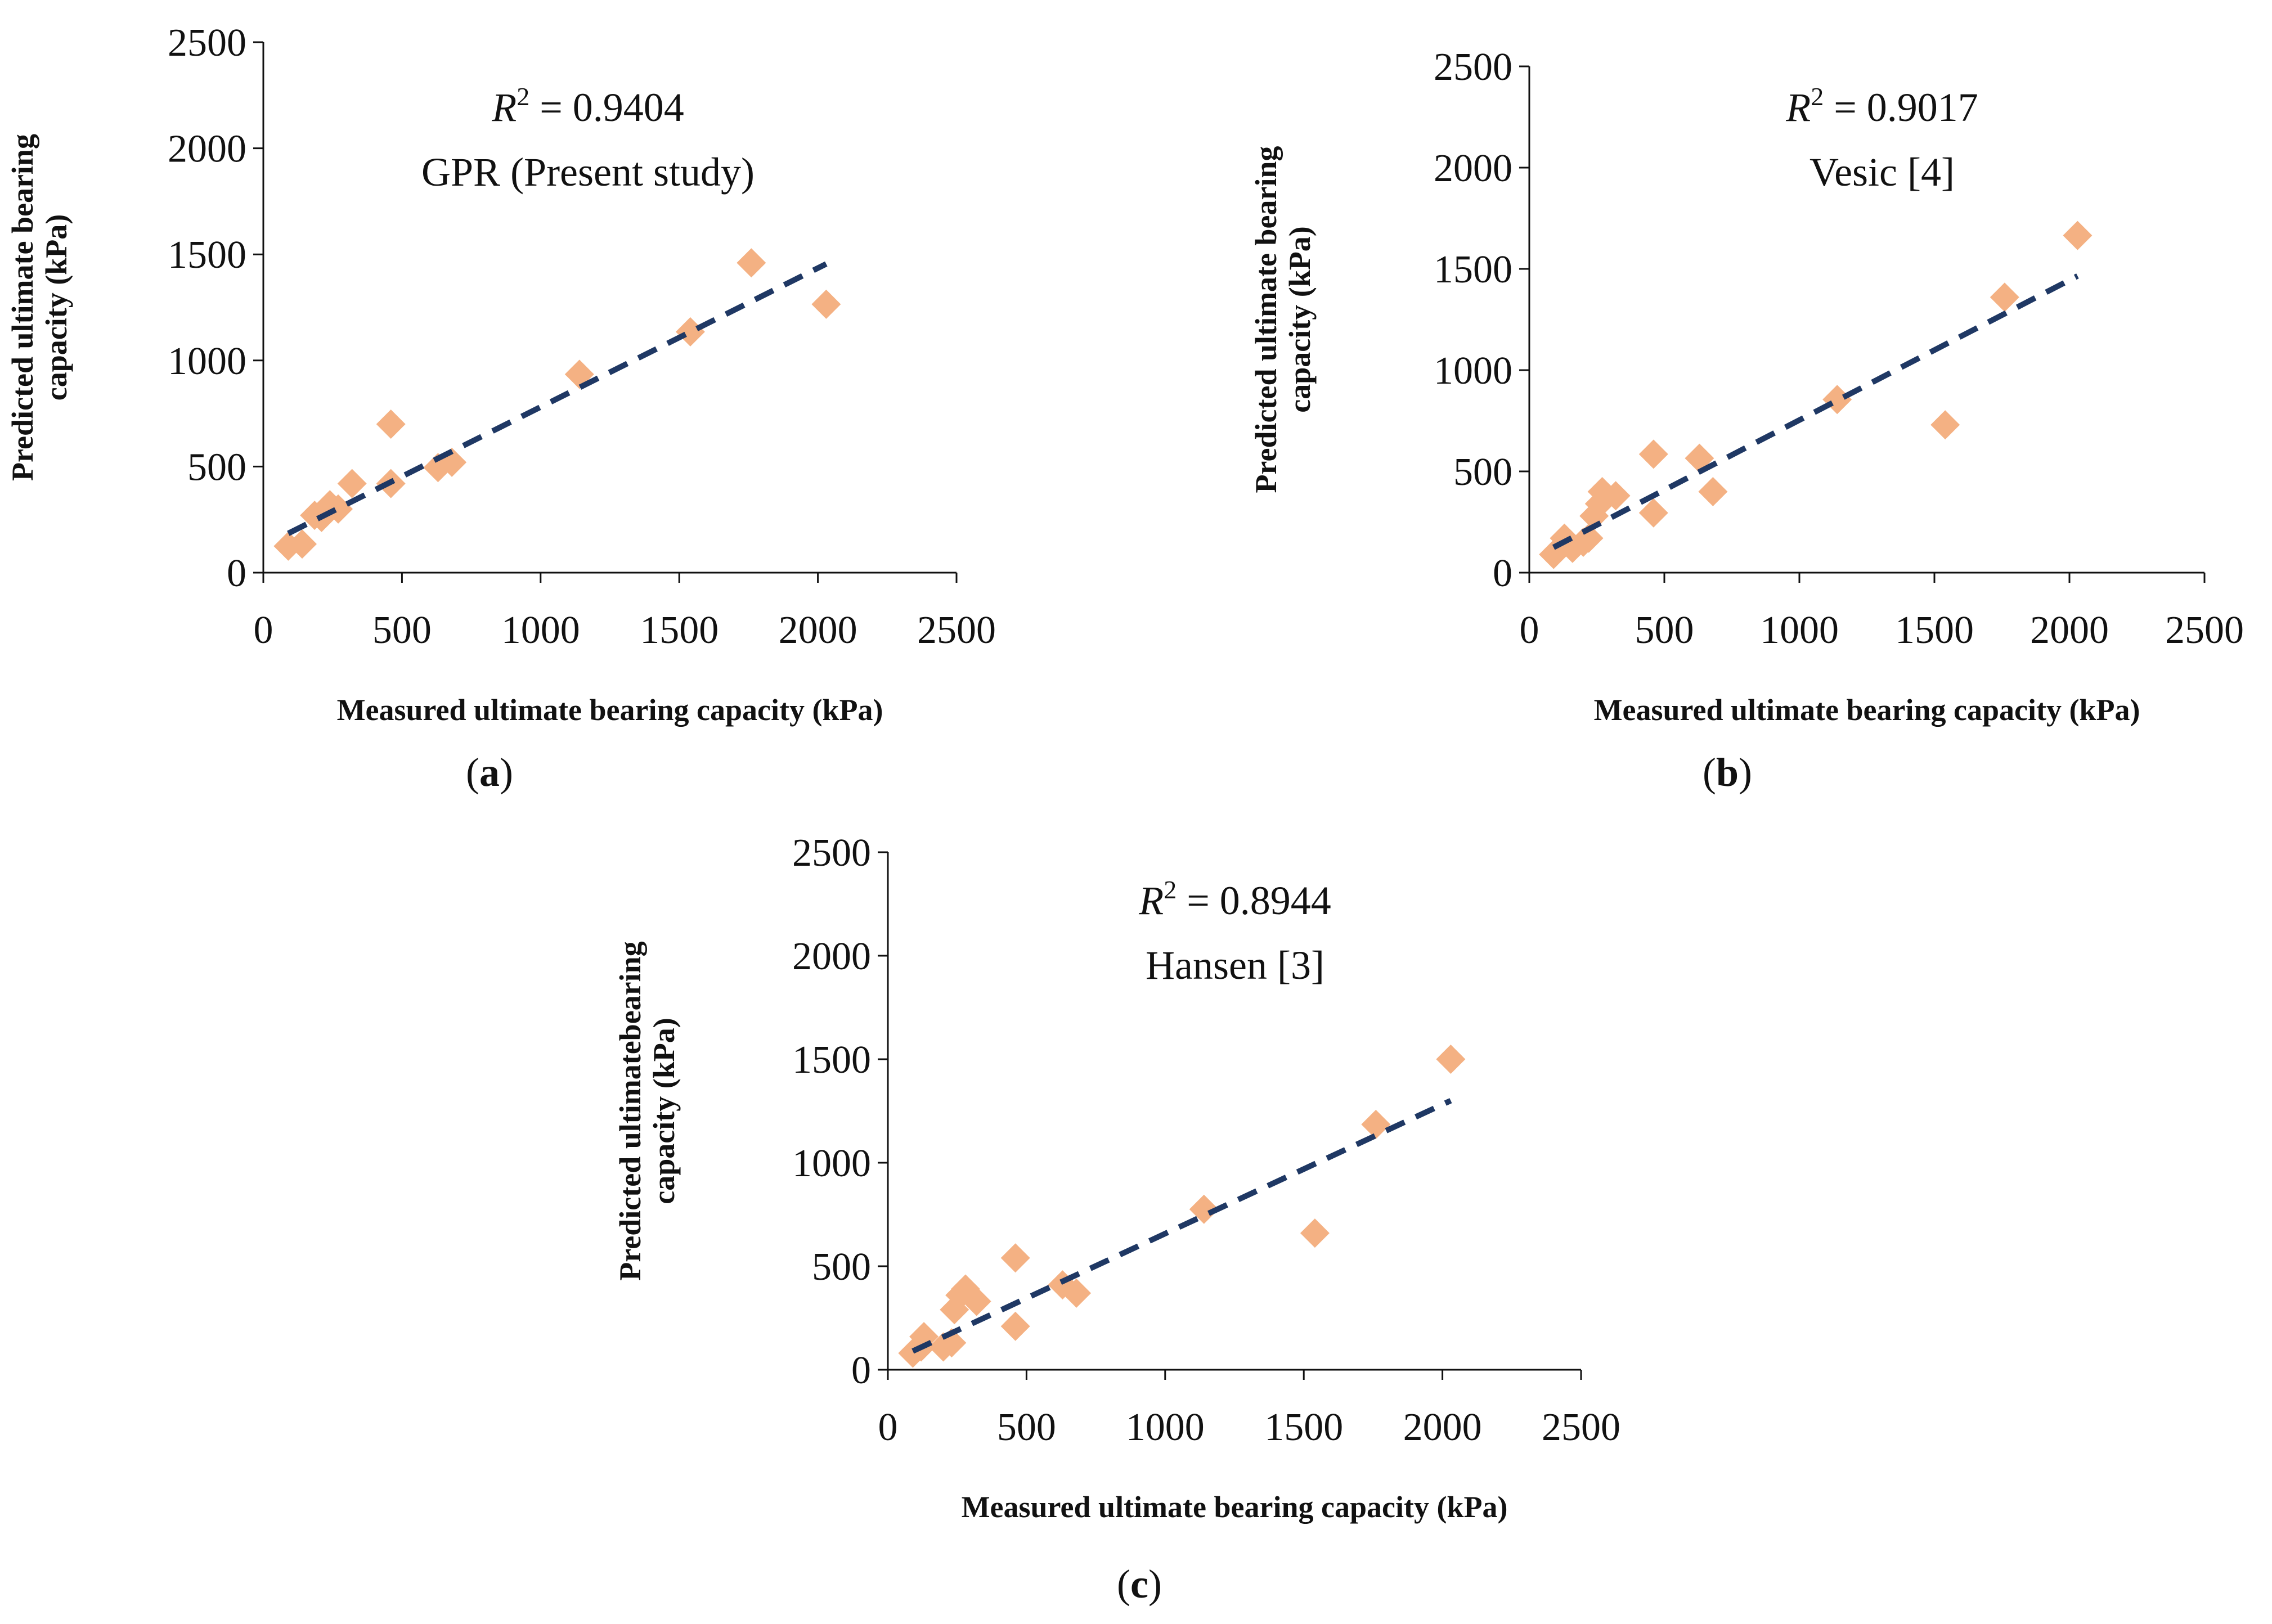  I want to click on panel-caption: (b), so click(1727, 772).